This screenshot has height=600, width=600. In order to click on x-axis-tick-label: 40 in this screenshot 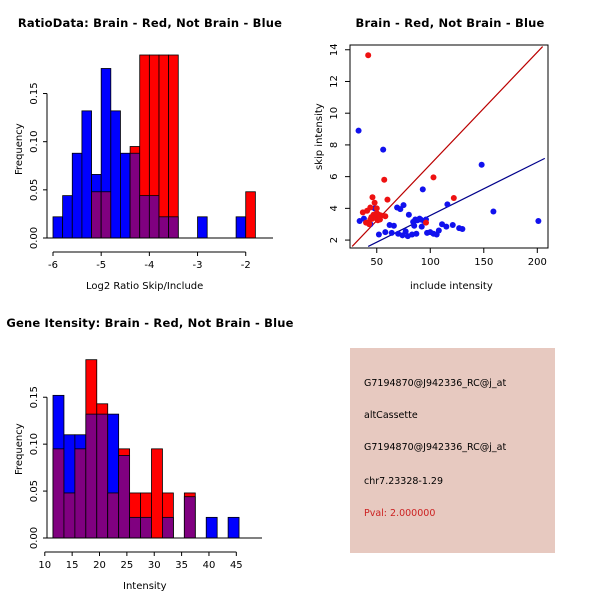, I will do `click(209, 565)`.